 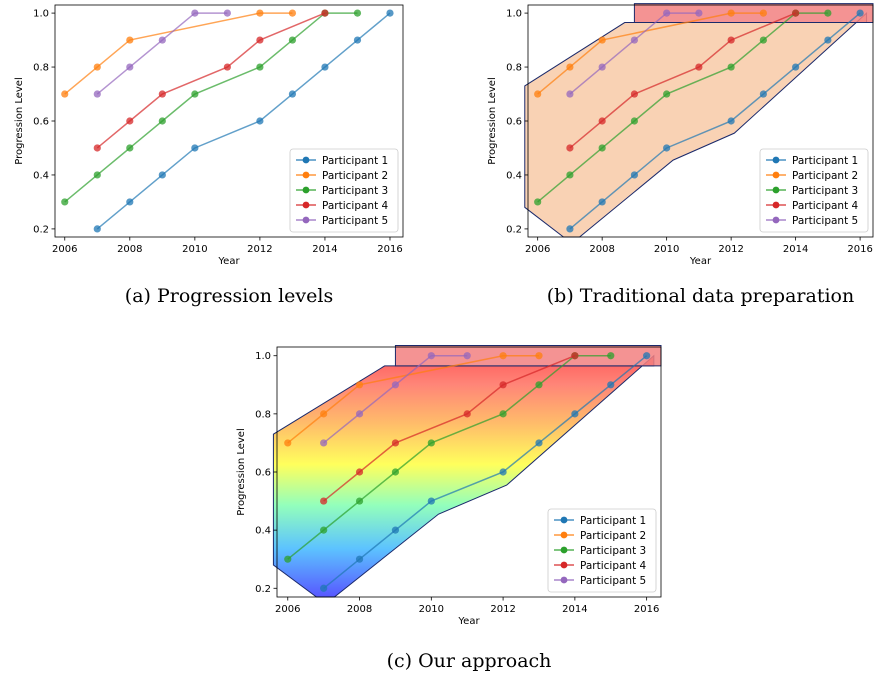 What do you see at coordinates (613, 551) in the screenshot?
I see `legend-entry-label: Participant 3` at bounding box center [613, 551].